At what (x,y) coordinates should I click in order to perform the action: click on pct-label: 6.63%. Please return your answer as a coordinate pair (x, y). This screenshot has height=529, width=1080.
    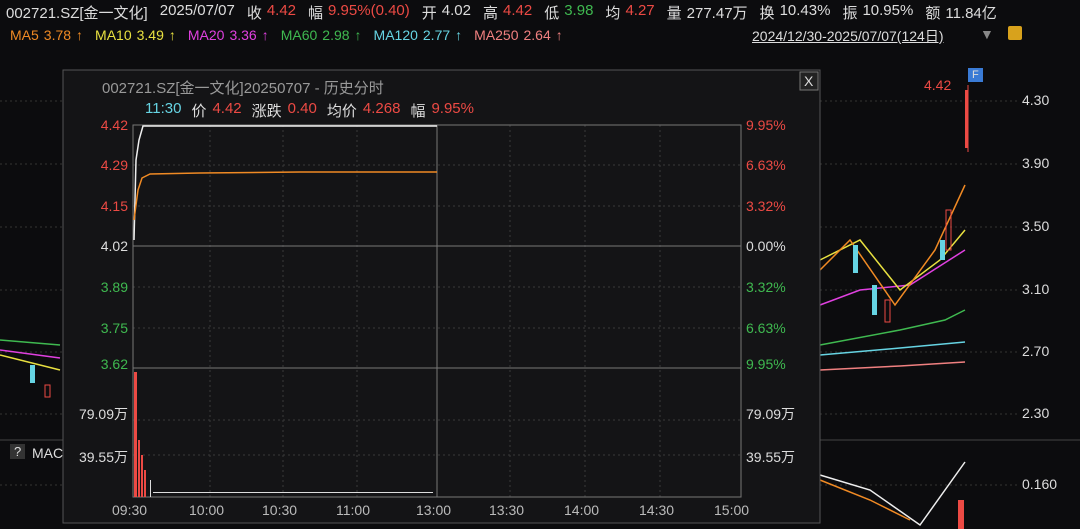
    Looking at the image, I should click on (766, 165).